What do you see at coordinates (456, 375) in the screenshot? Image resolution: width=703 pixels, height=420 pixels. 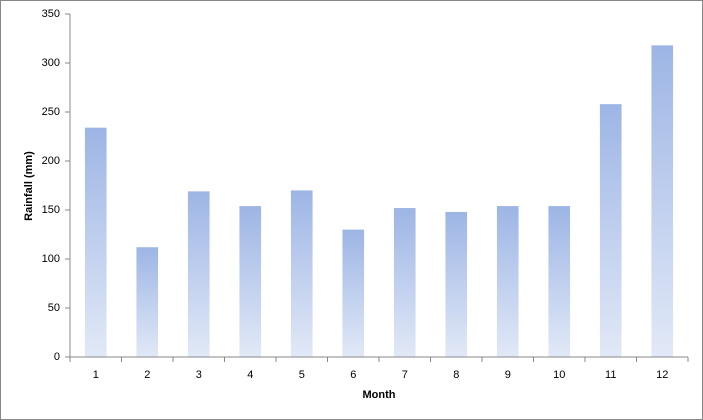 I see `x-tick-label: 8` at bounding box center [456, 375].